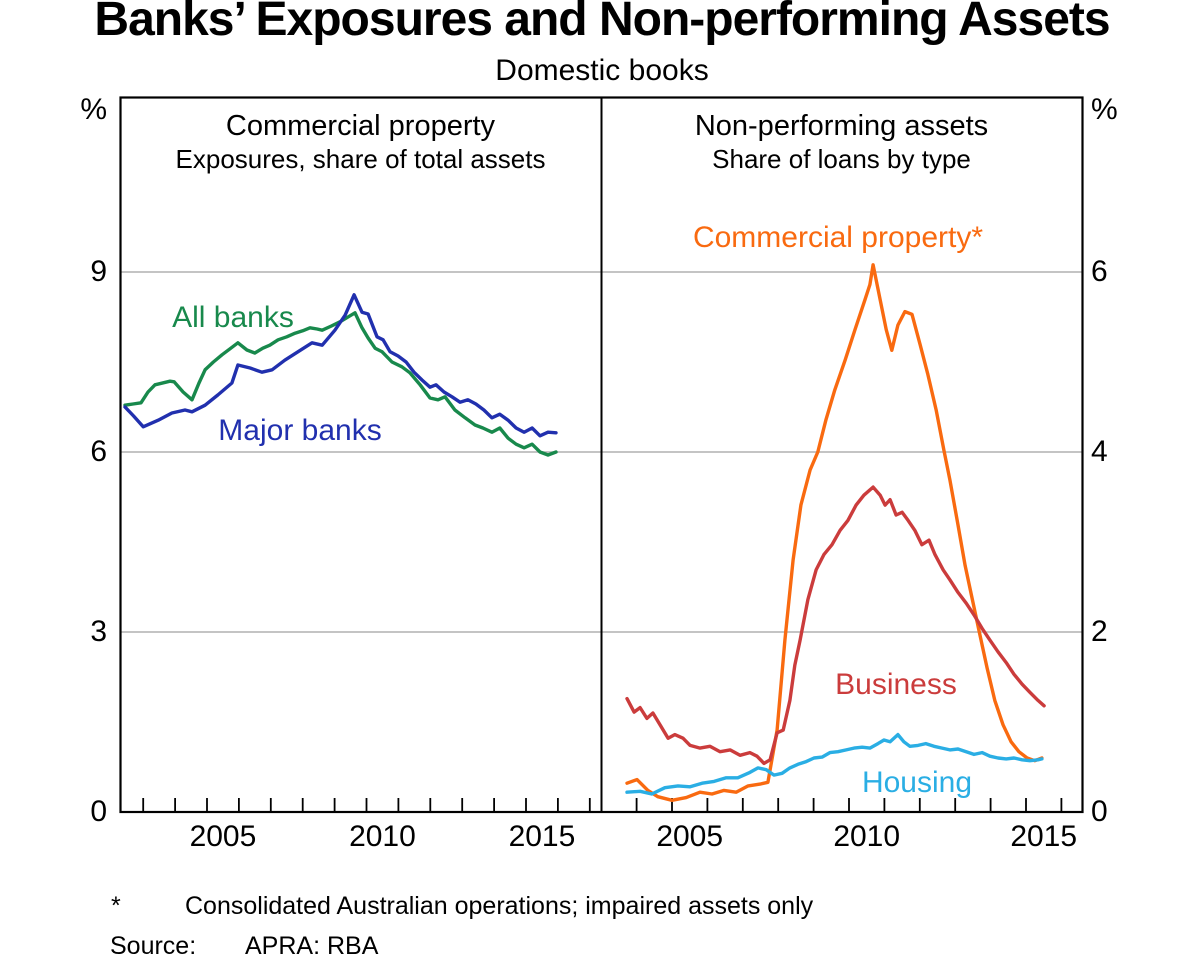 The image size is (1204, 966). I want to click on source-text: APRA: RBA, so click(312, 946).